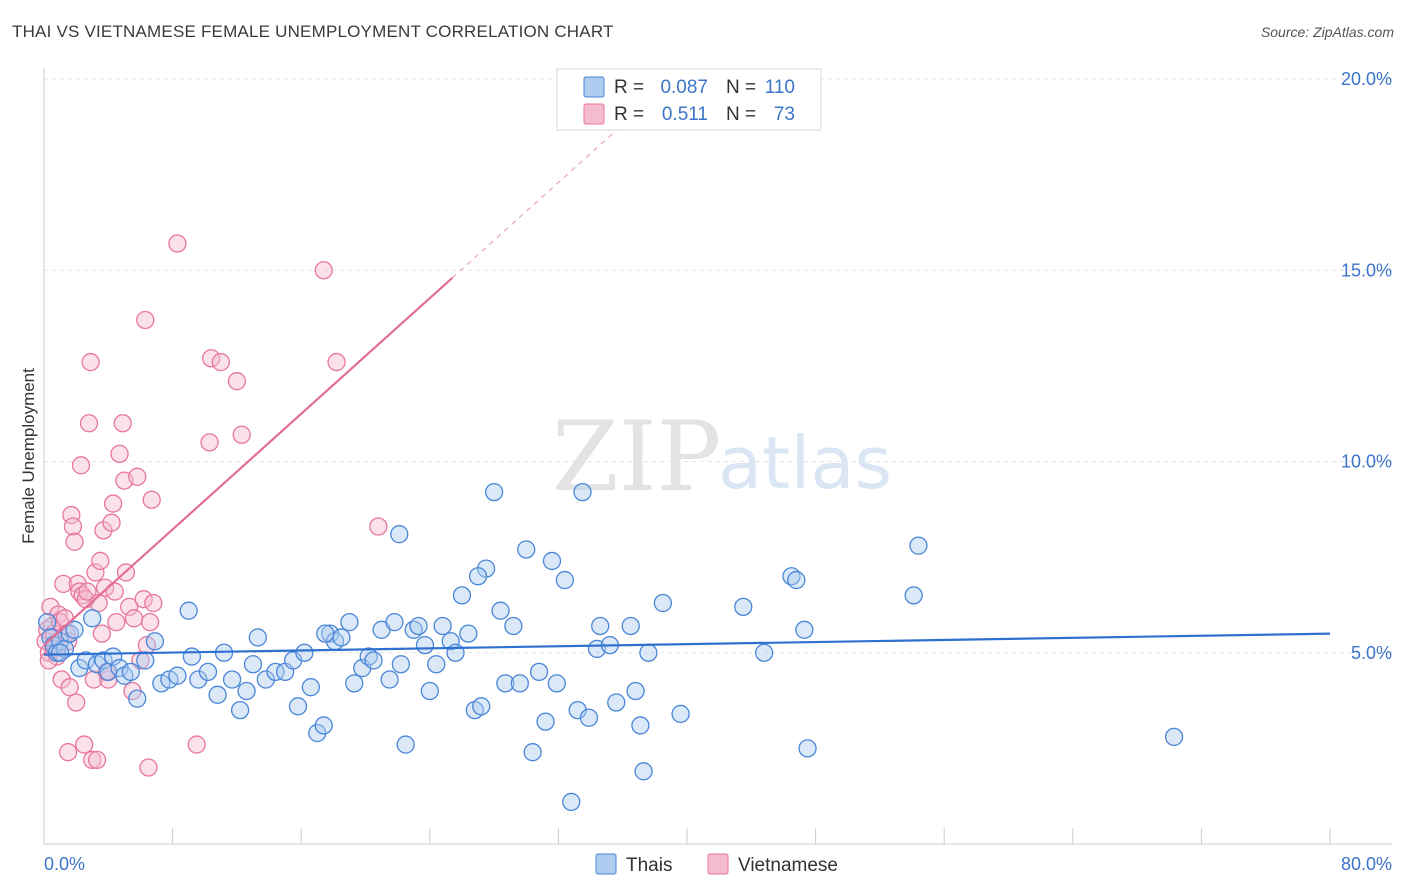  Describe the element at coordinates (1366, 270) in the screenshot. I see `y-tick-label-15: 15.0%` at that location.